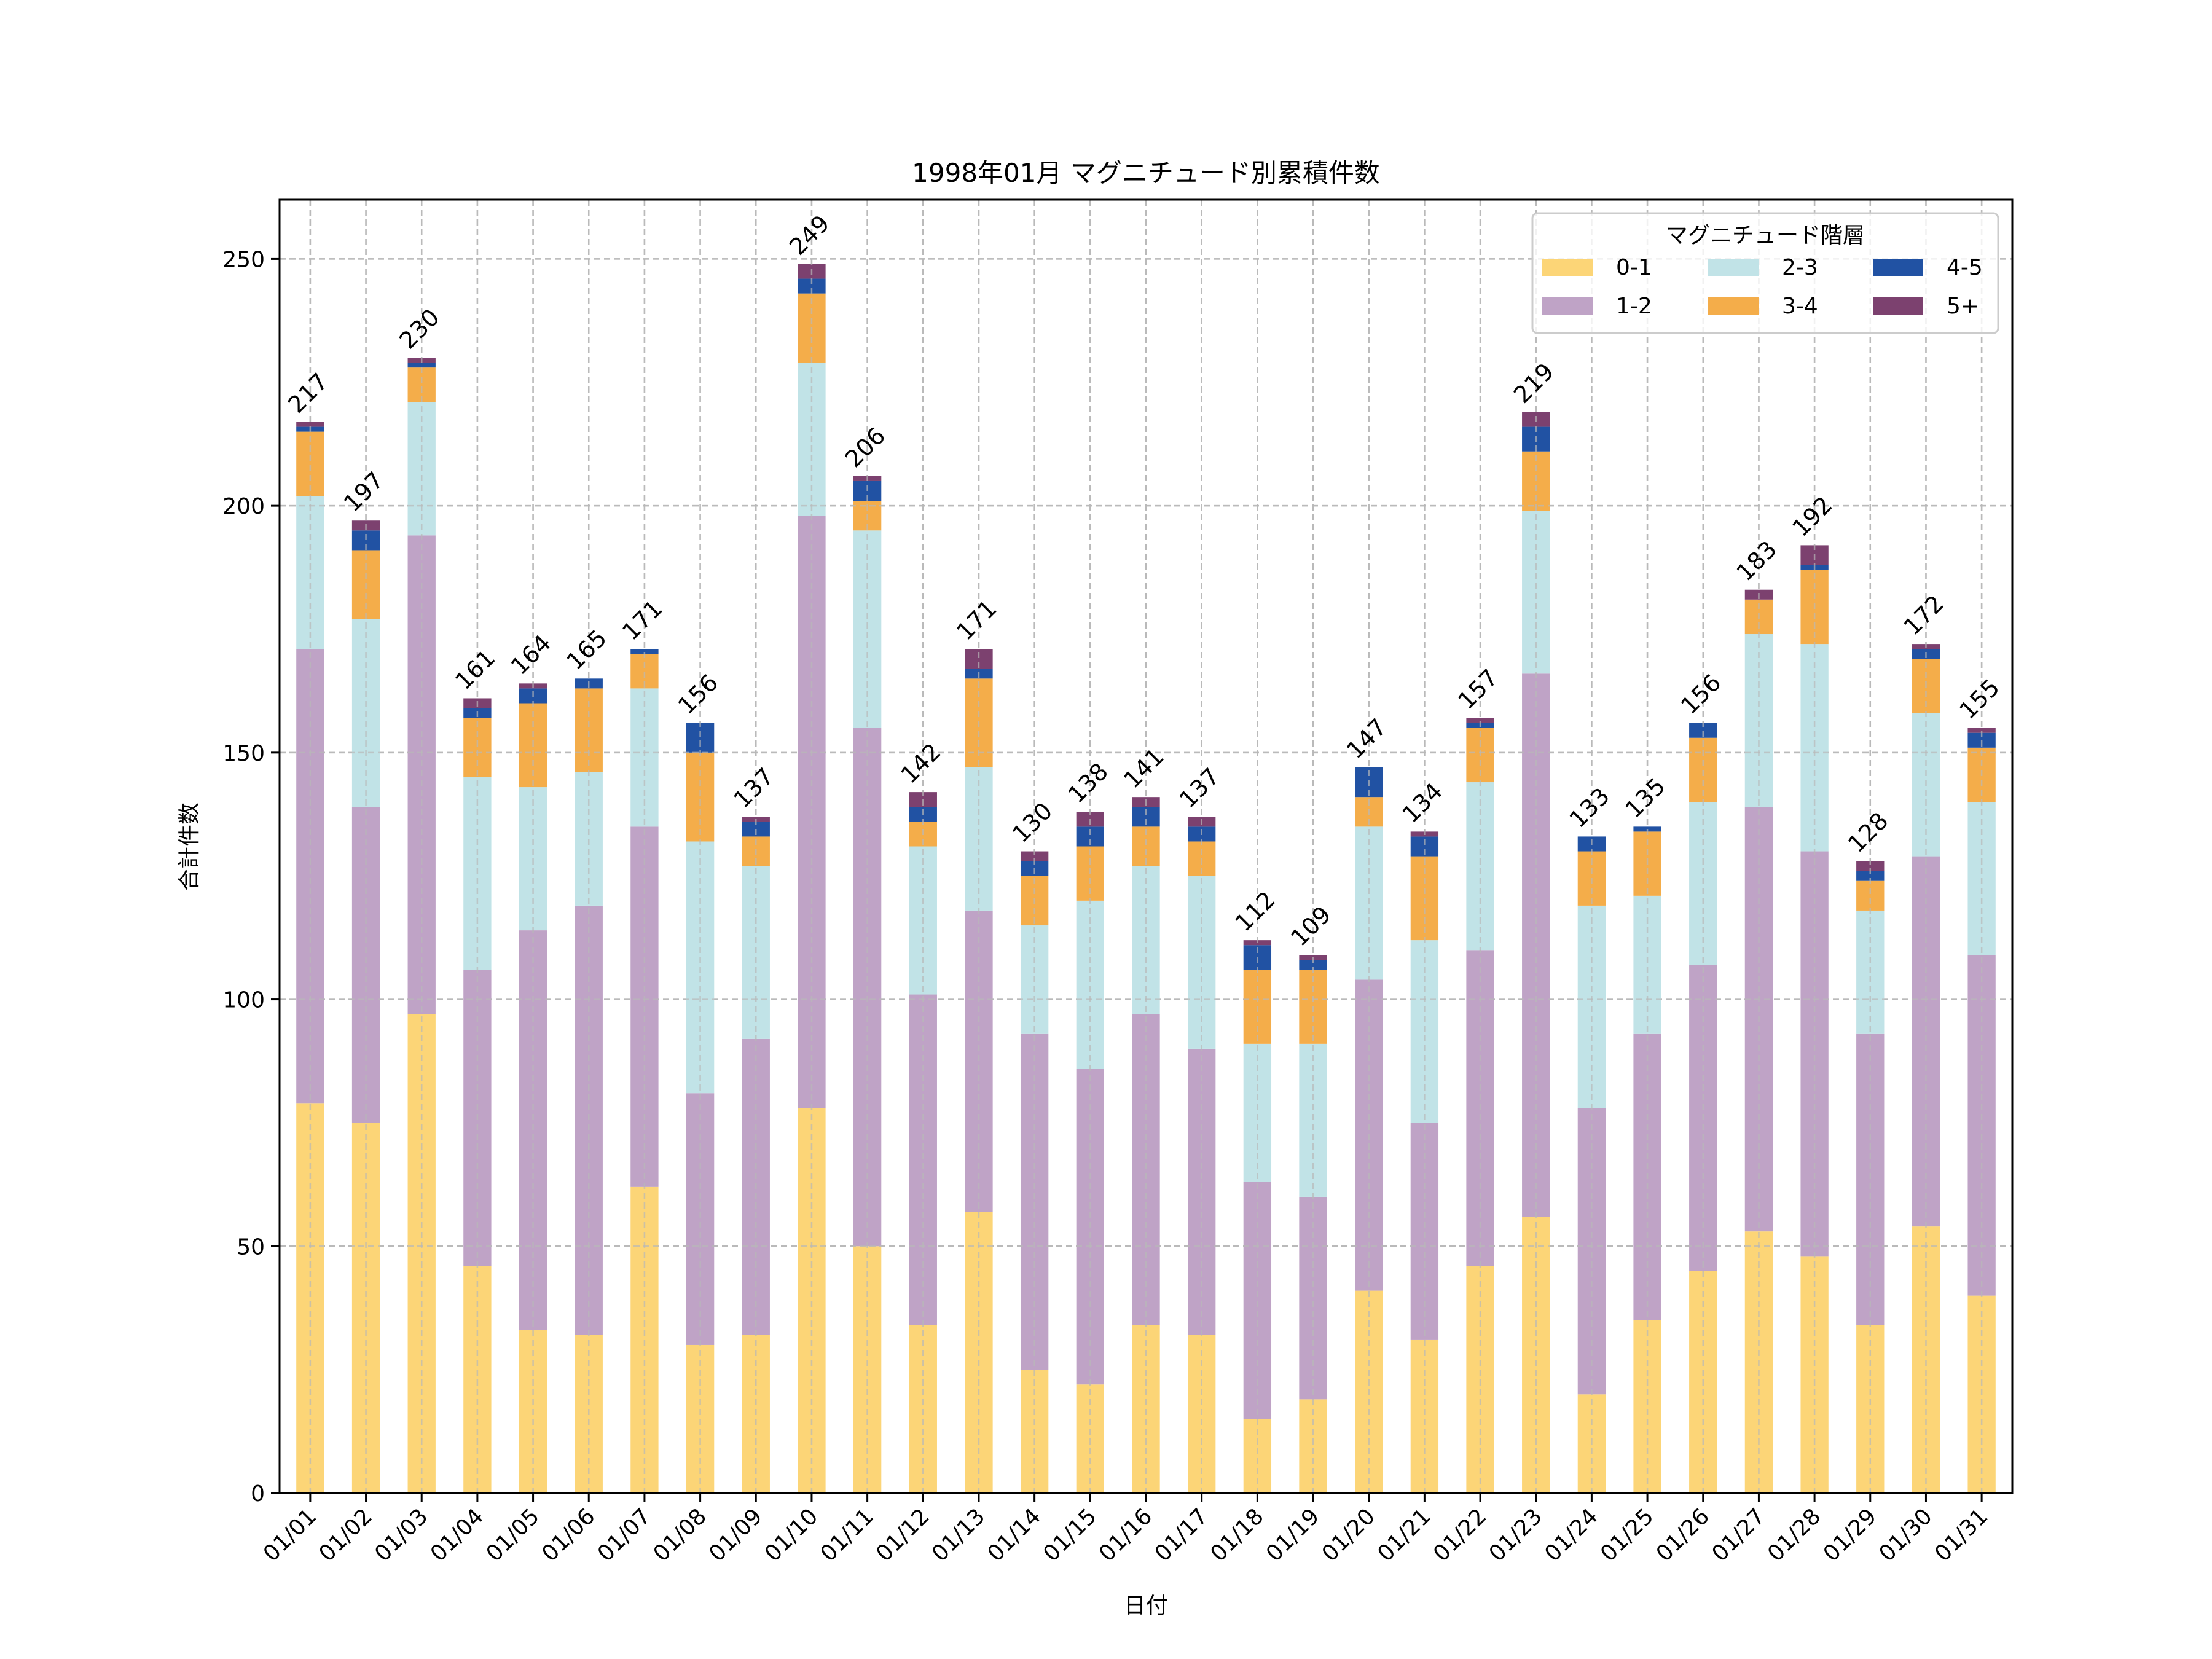  I want to click on legend: マグニチュード階層 0-1 1-2 2-3 3-4 4-5 5+, so click(1765, 273).